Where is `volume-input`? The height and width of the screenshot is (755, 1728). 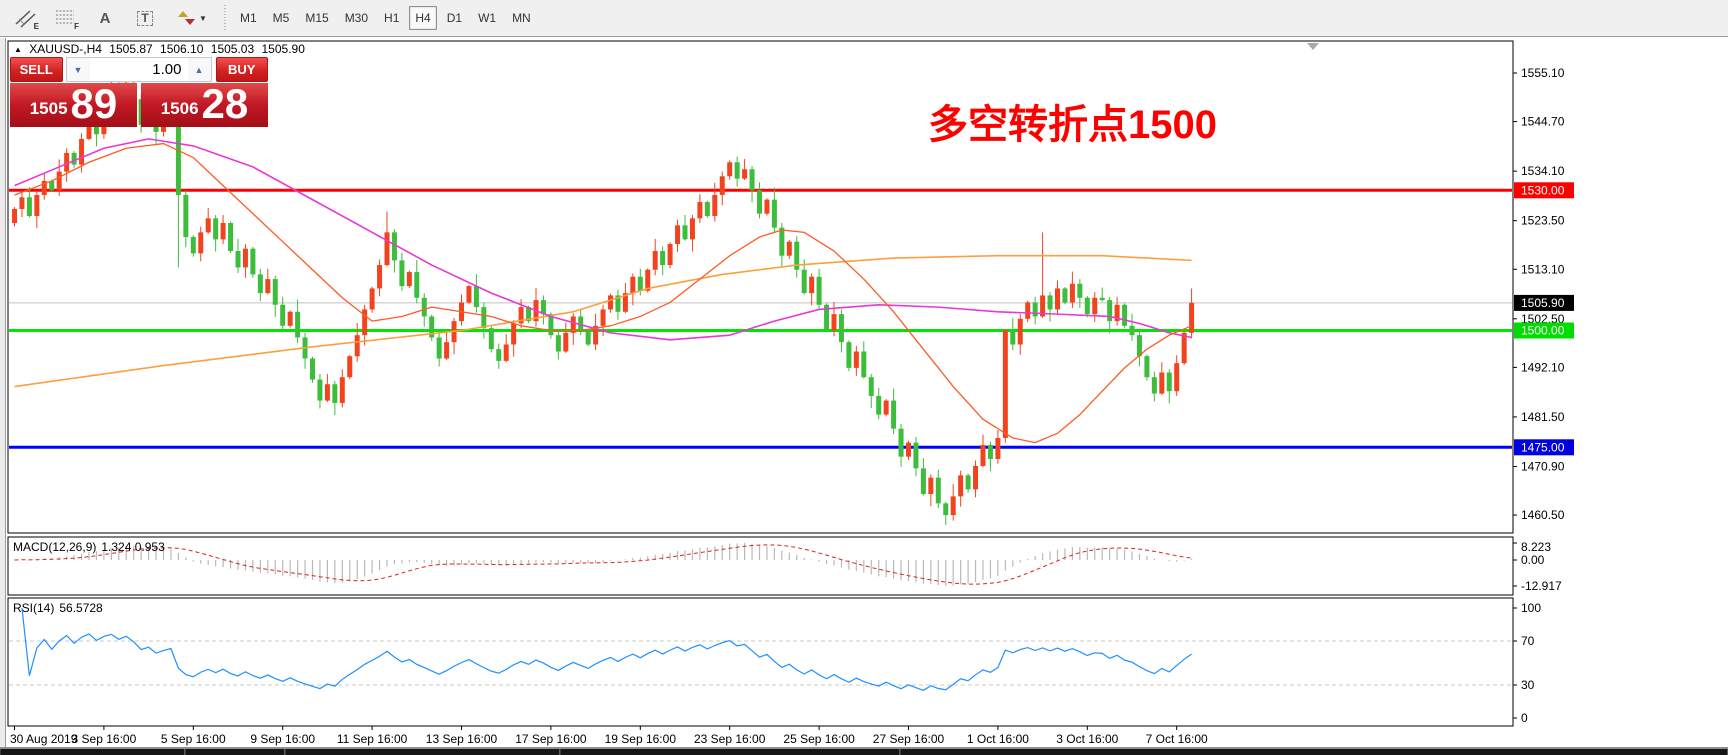 volume-input is located at coordinates (138, 69).